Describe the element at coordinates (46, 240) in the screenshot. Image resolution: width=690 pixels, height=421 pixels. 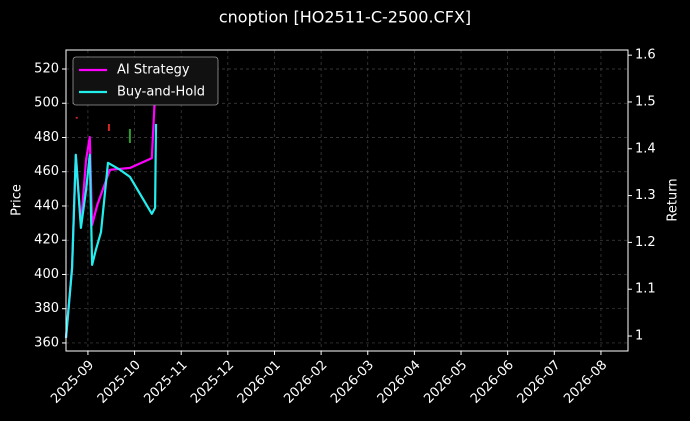
I see `y-tick-label: 420` at that location.